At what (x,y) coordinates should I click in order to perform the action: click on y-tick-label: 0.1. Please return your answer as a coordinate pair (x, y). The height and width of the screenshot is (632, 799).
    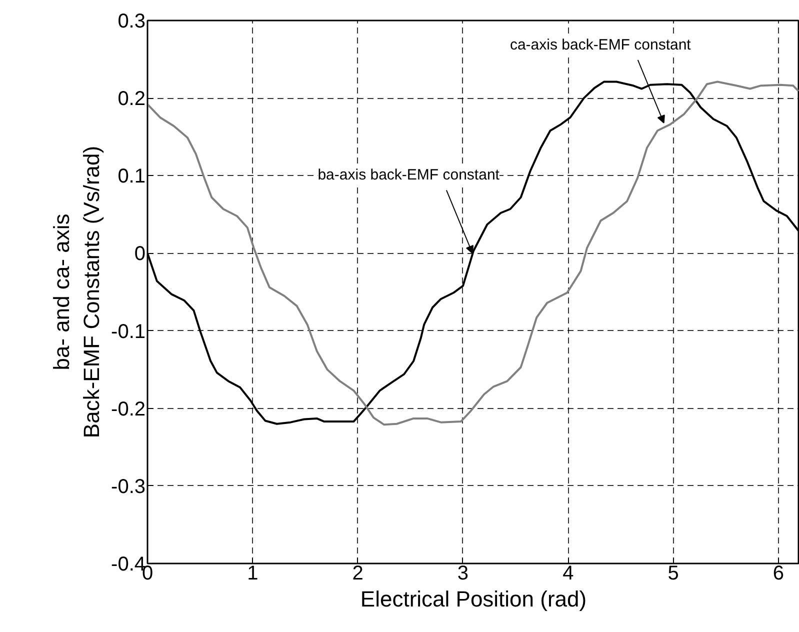
    Looking at the image, I should click on (132, 177).